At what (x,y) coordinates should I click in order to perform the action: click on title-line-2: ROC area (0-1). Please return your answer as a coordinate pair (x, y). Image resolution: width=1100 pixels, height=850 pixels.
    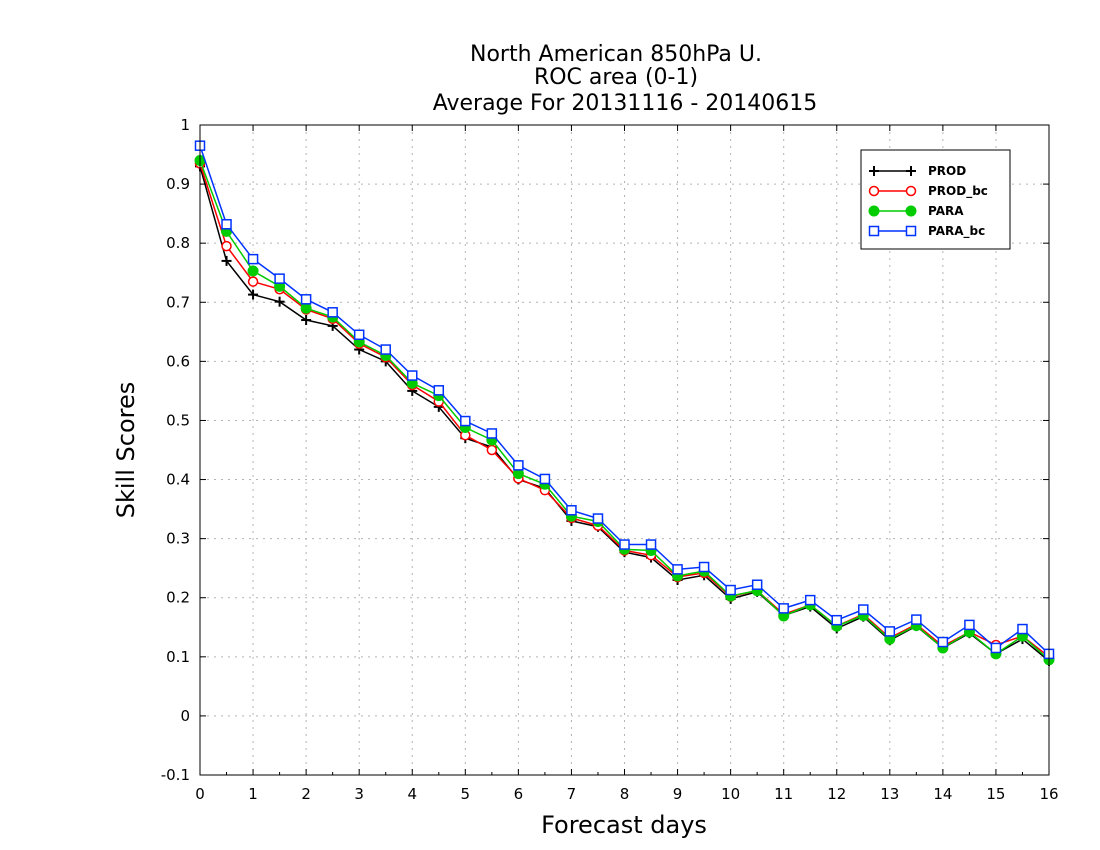
    Looking at the image, I should click on (616, 77).